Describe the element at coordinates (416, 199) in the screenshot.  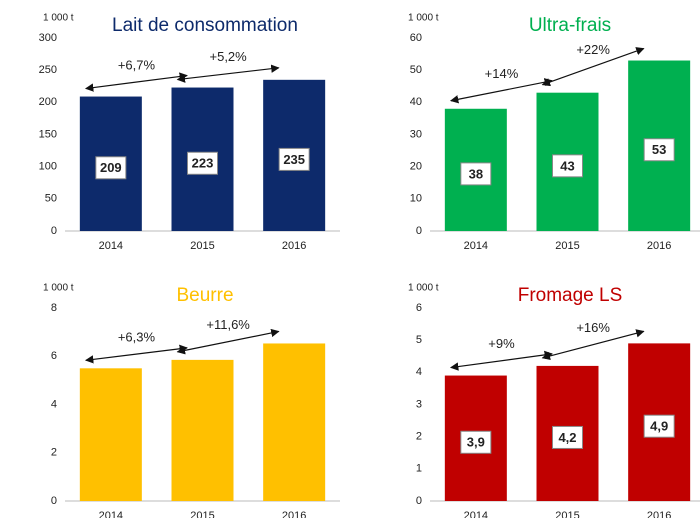
I see `y-tick-label: 10` at that location.